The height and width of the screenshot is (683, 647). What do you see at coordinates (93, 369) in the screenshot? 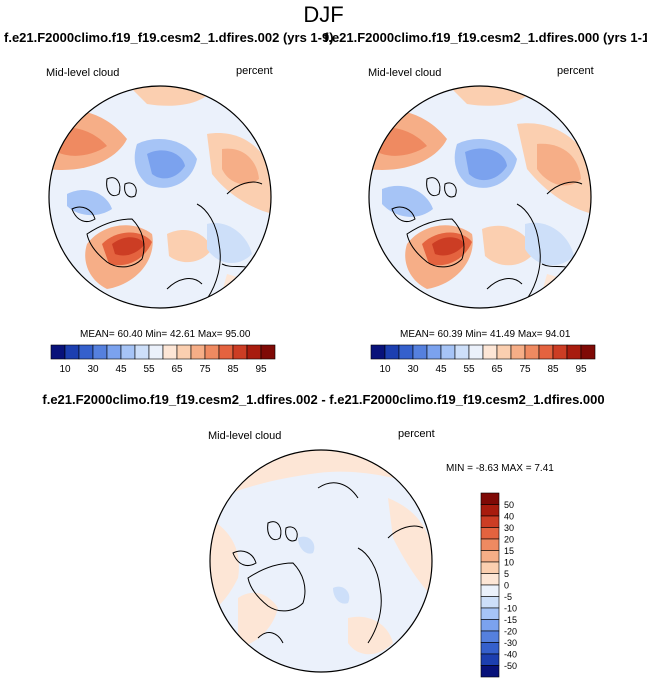
I see `left-colorbar-tick-label: 30` at bounding box center [93, 369].